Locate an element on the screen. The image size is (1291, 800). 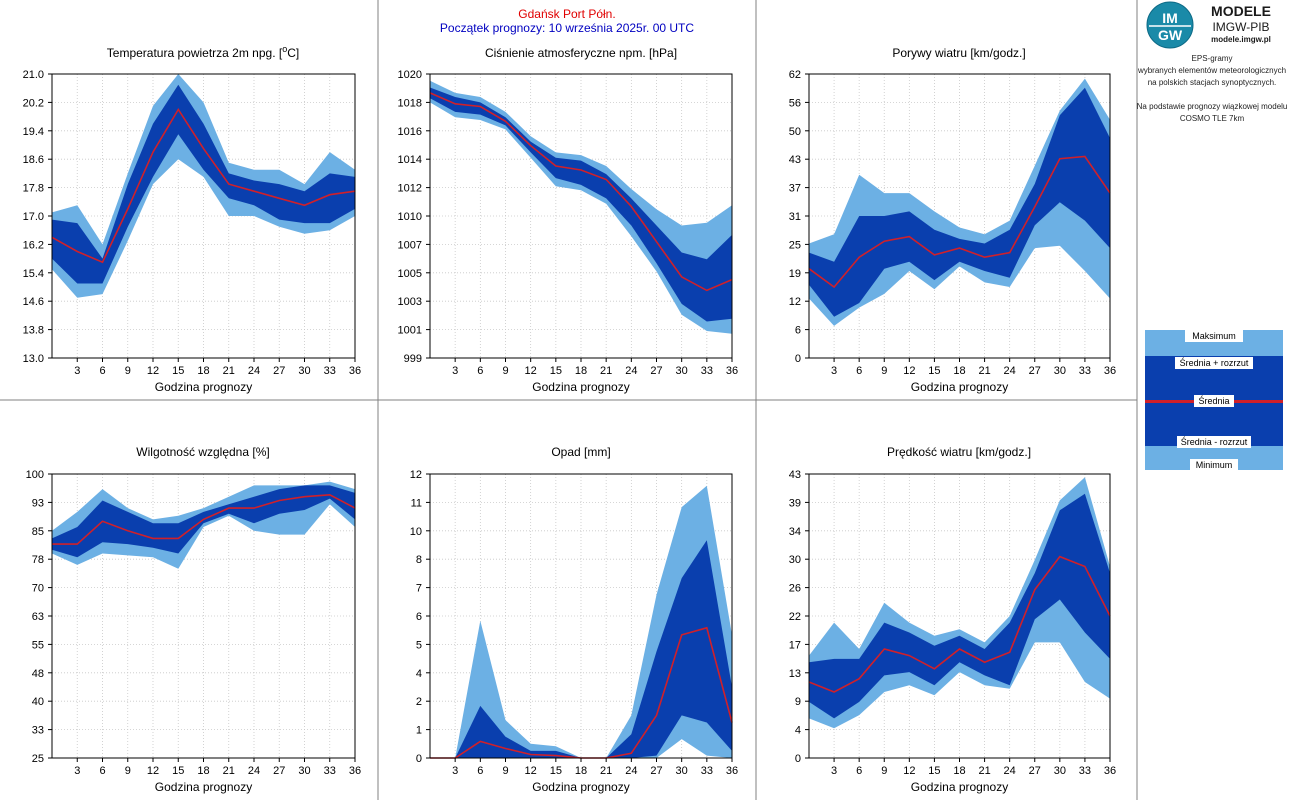
y-tick-label: 2 is located at coordinates (419, 702).